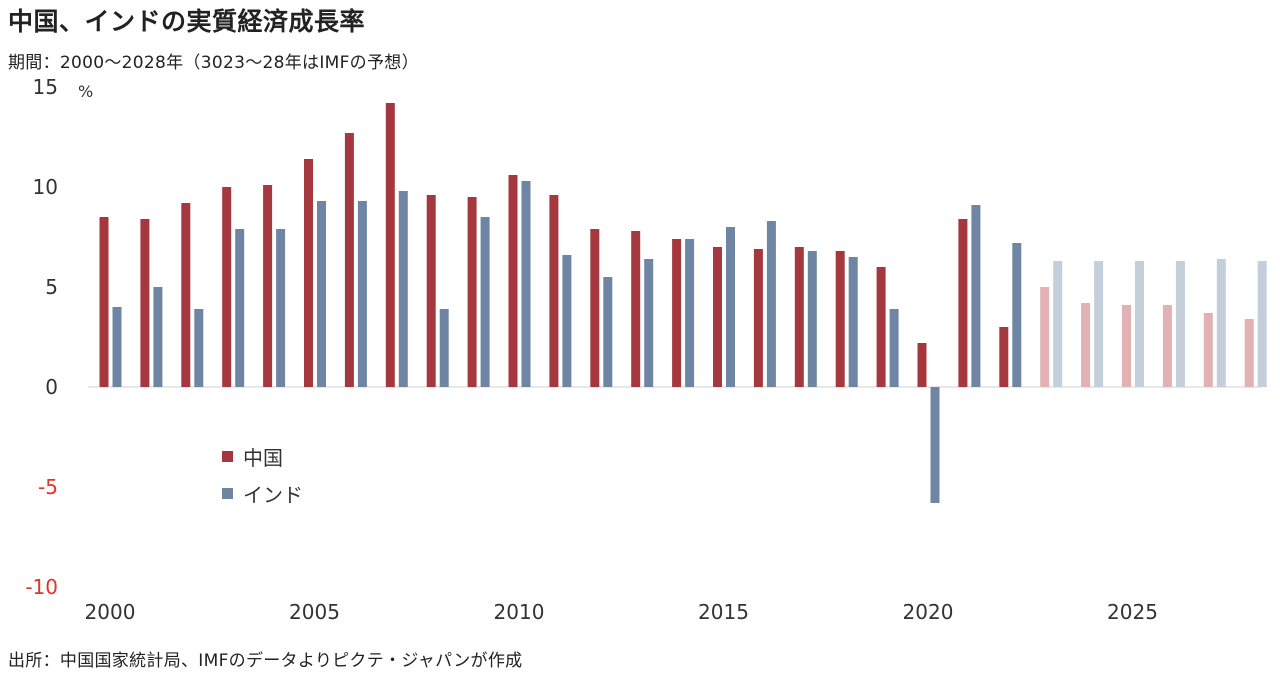 The image size is (1280, 679). Describe the element at coordinates (1045, 337) in the screenshot. I see `bar-china-2023` at that location.